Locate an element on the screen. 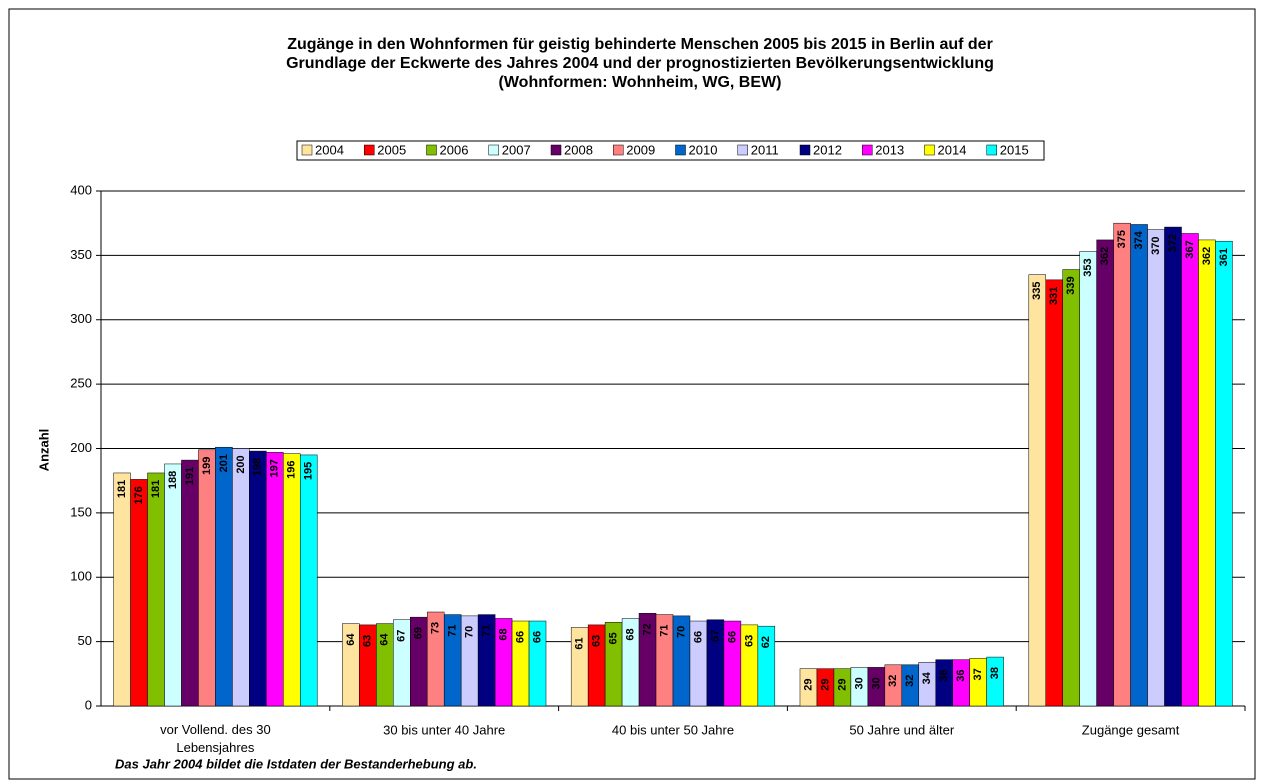  value-label: 353 is located at coordinates (1088, 267).